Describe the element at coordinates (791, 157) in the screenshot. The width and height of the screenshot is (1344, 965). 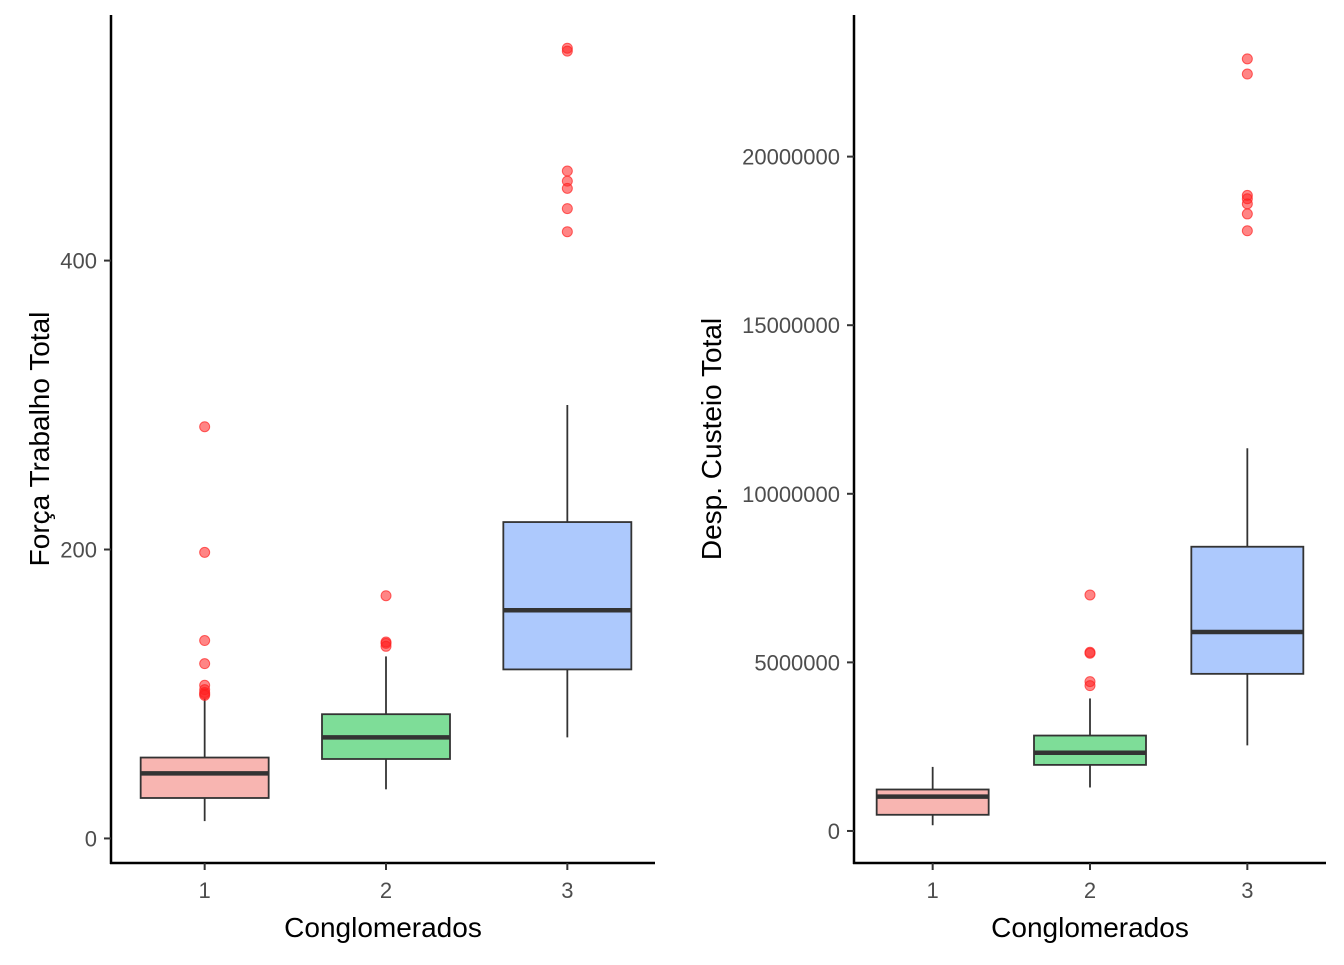
I see `y-tick-label: 20000000` at that location.